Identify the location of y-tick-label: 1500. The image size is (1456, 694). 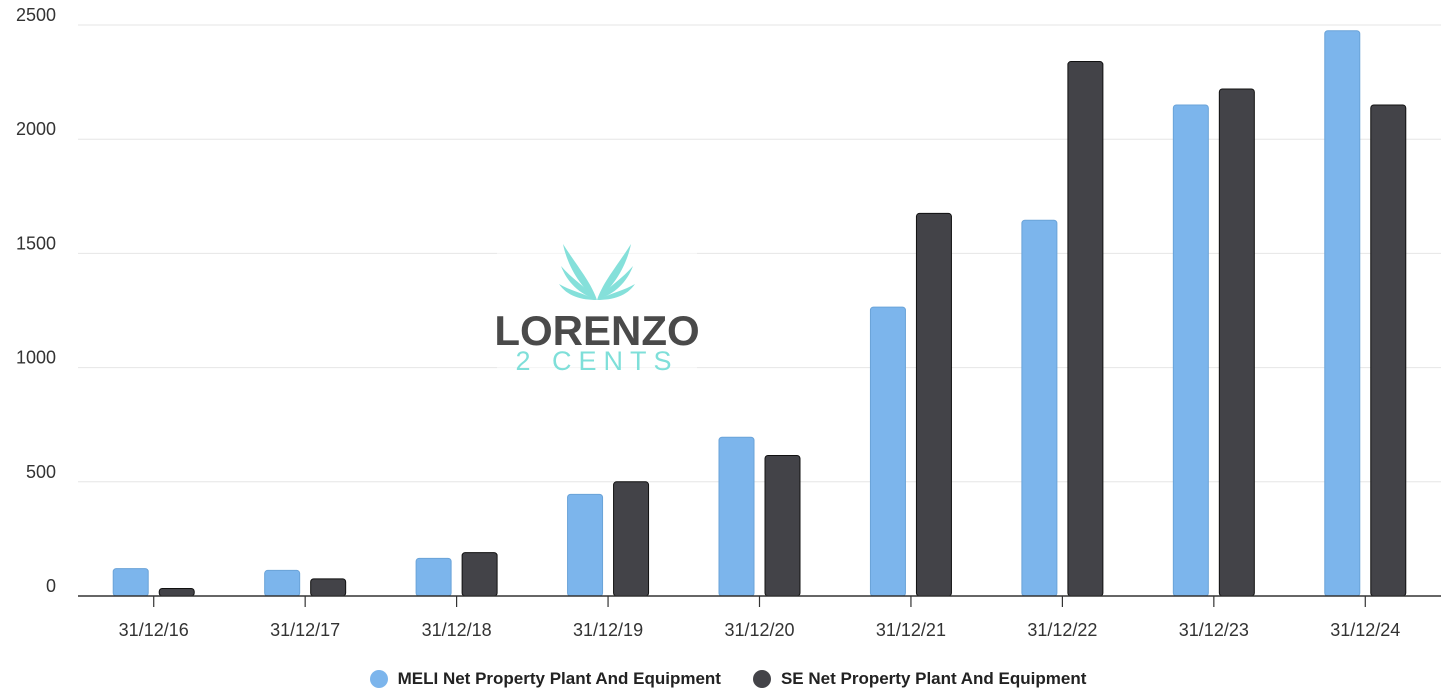
(36, 243).